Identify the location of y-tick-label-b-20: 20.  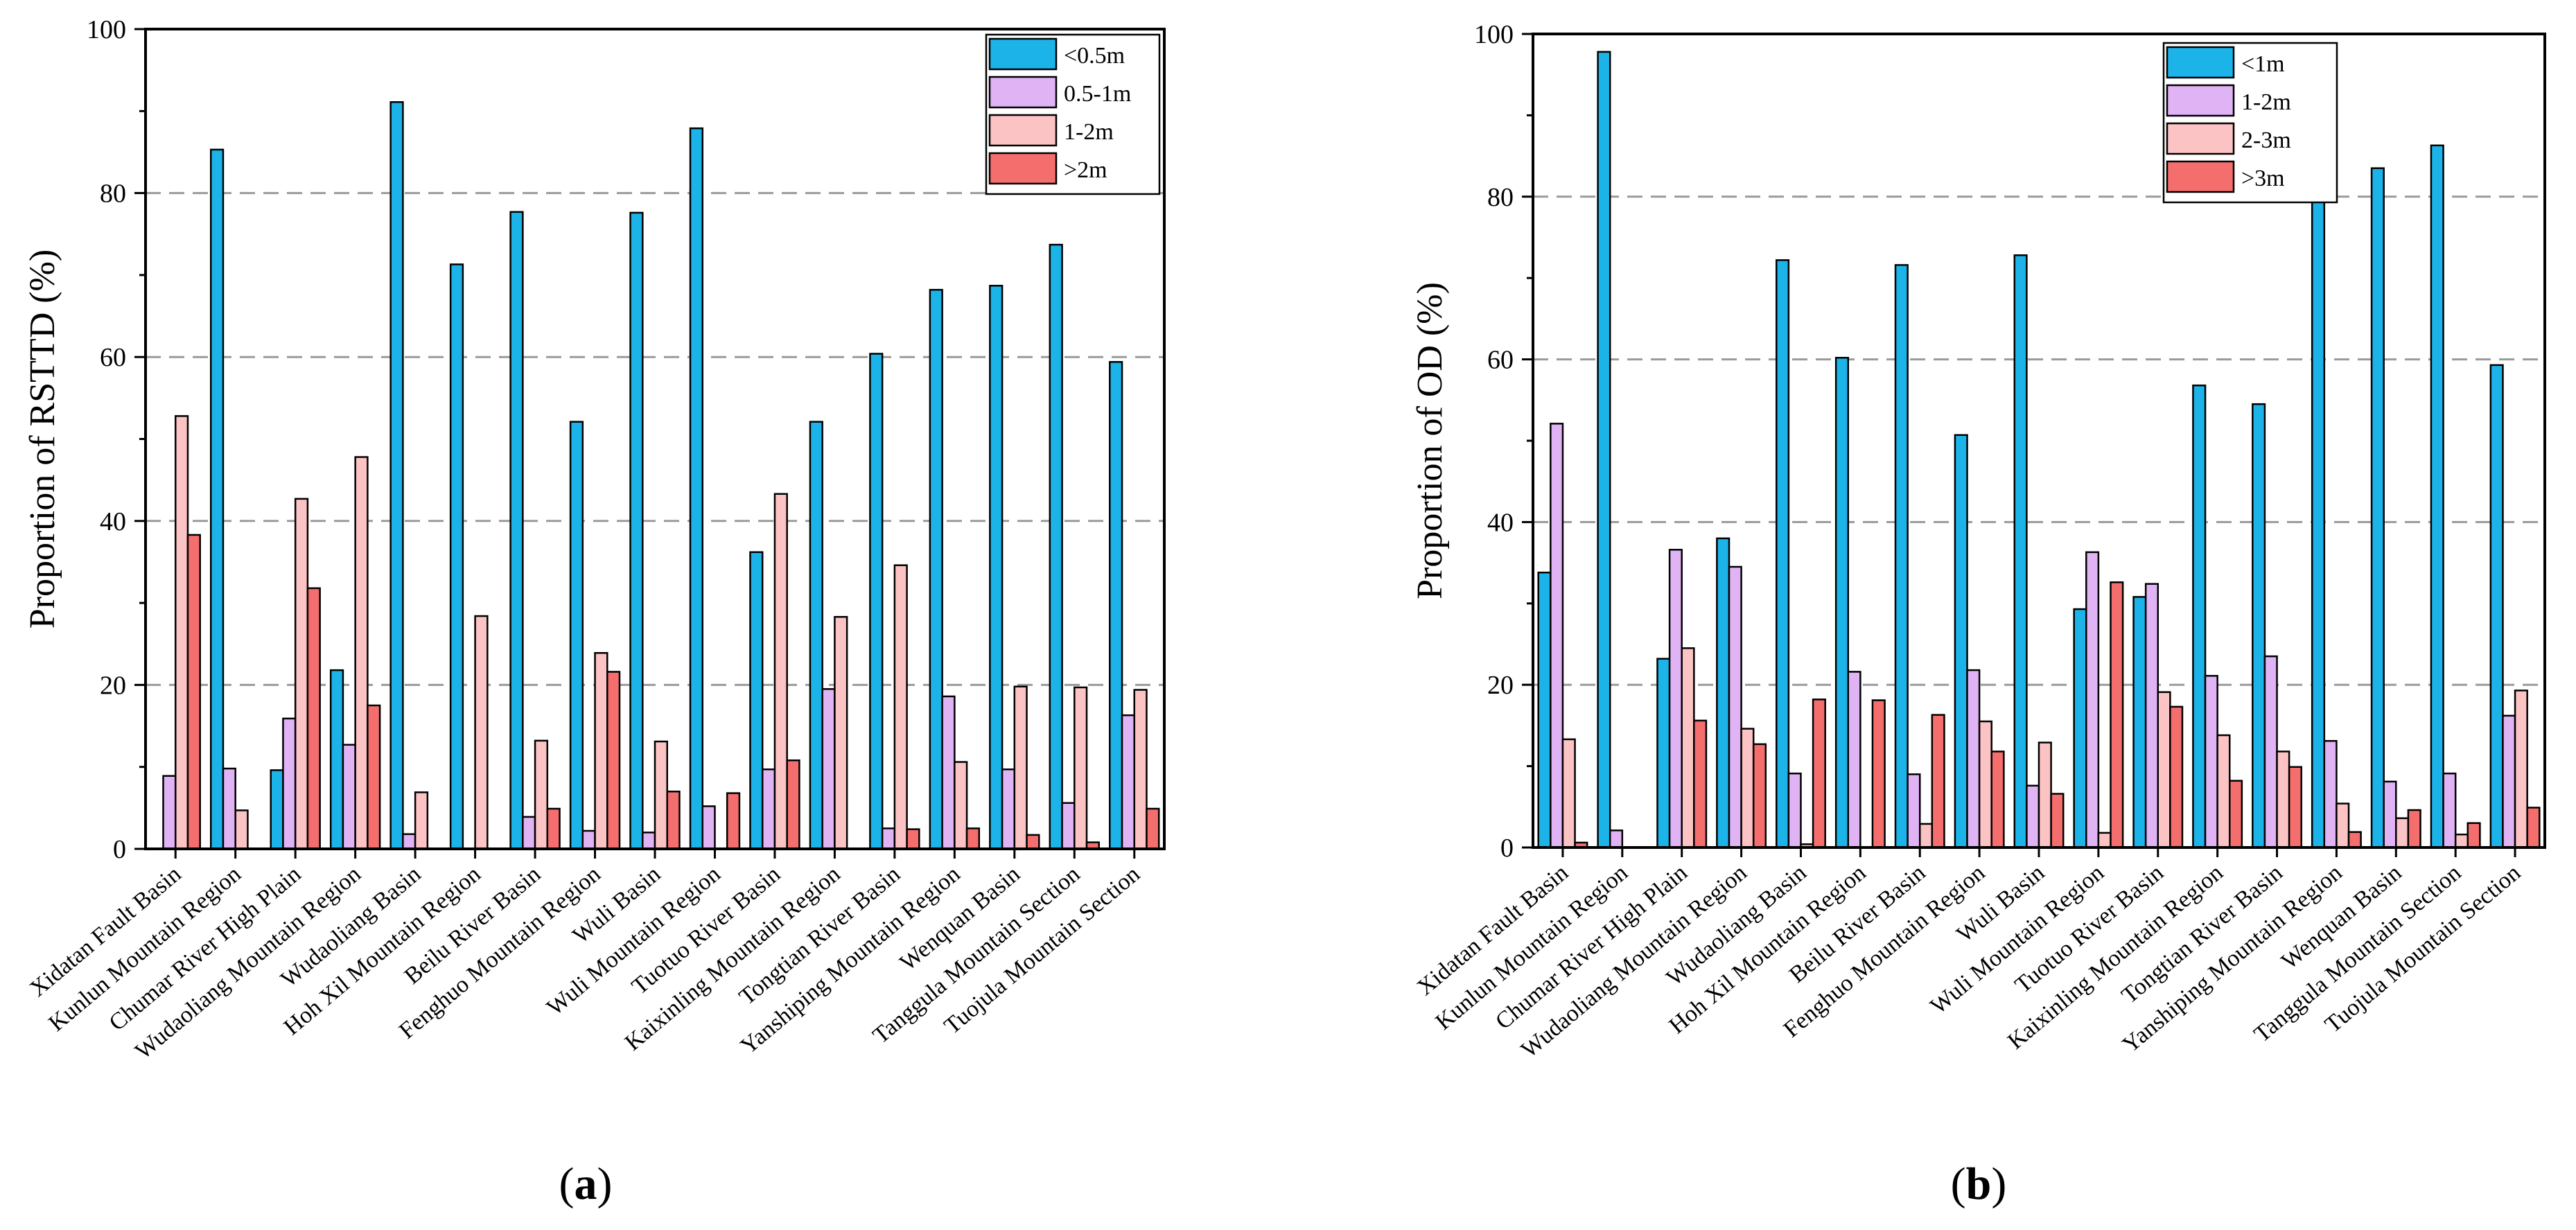
(1500, 685).